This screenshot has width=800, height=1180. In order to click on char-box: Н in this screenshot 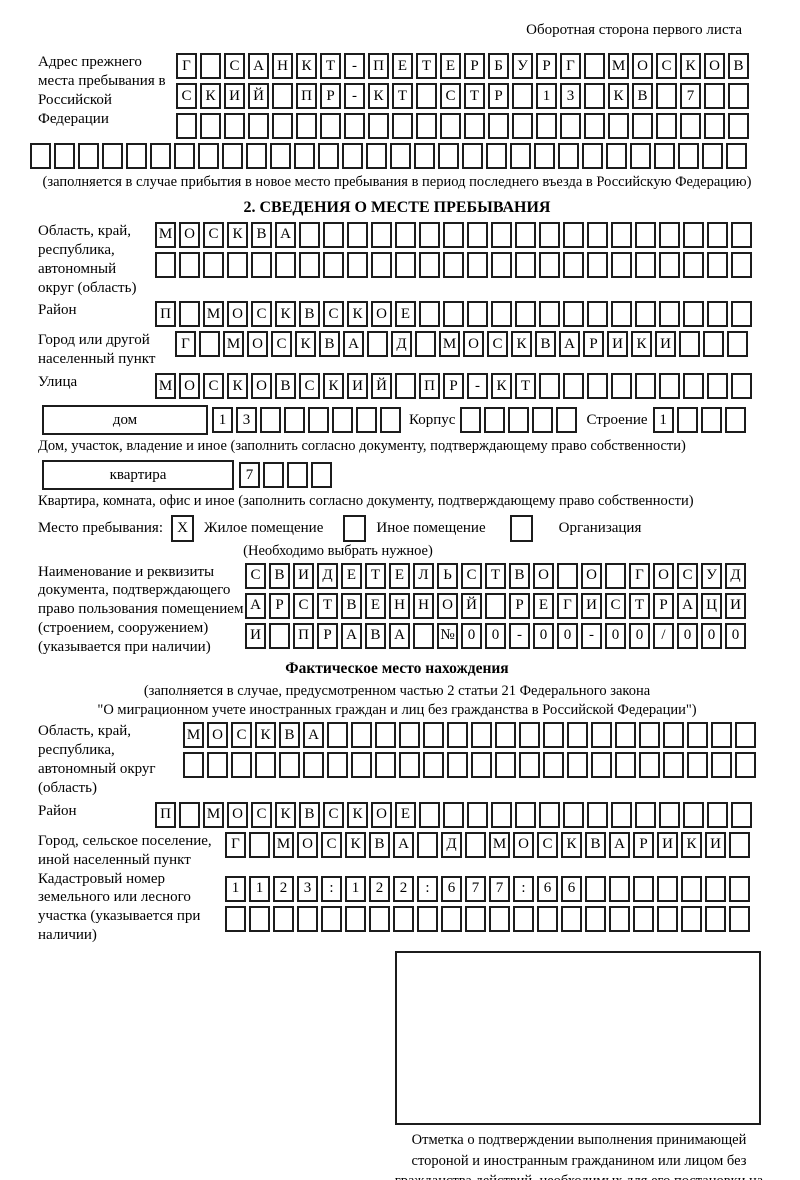, I will do `click(399, 605)`.